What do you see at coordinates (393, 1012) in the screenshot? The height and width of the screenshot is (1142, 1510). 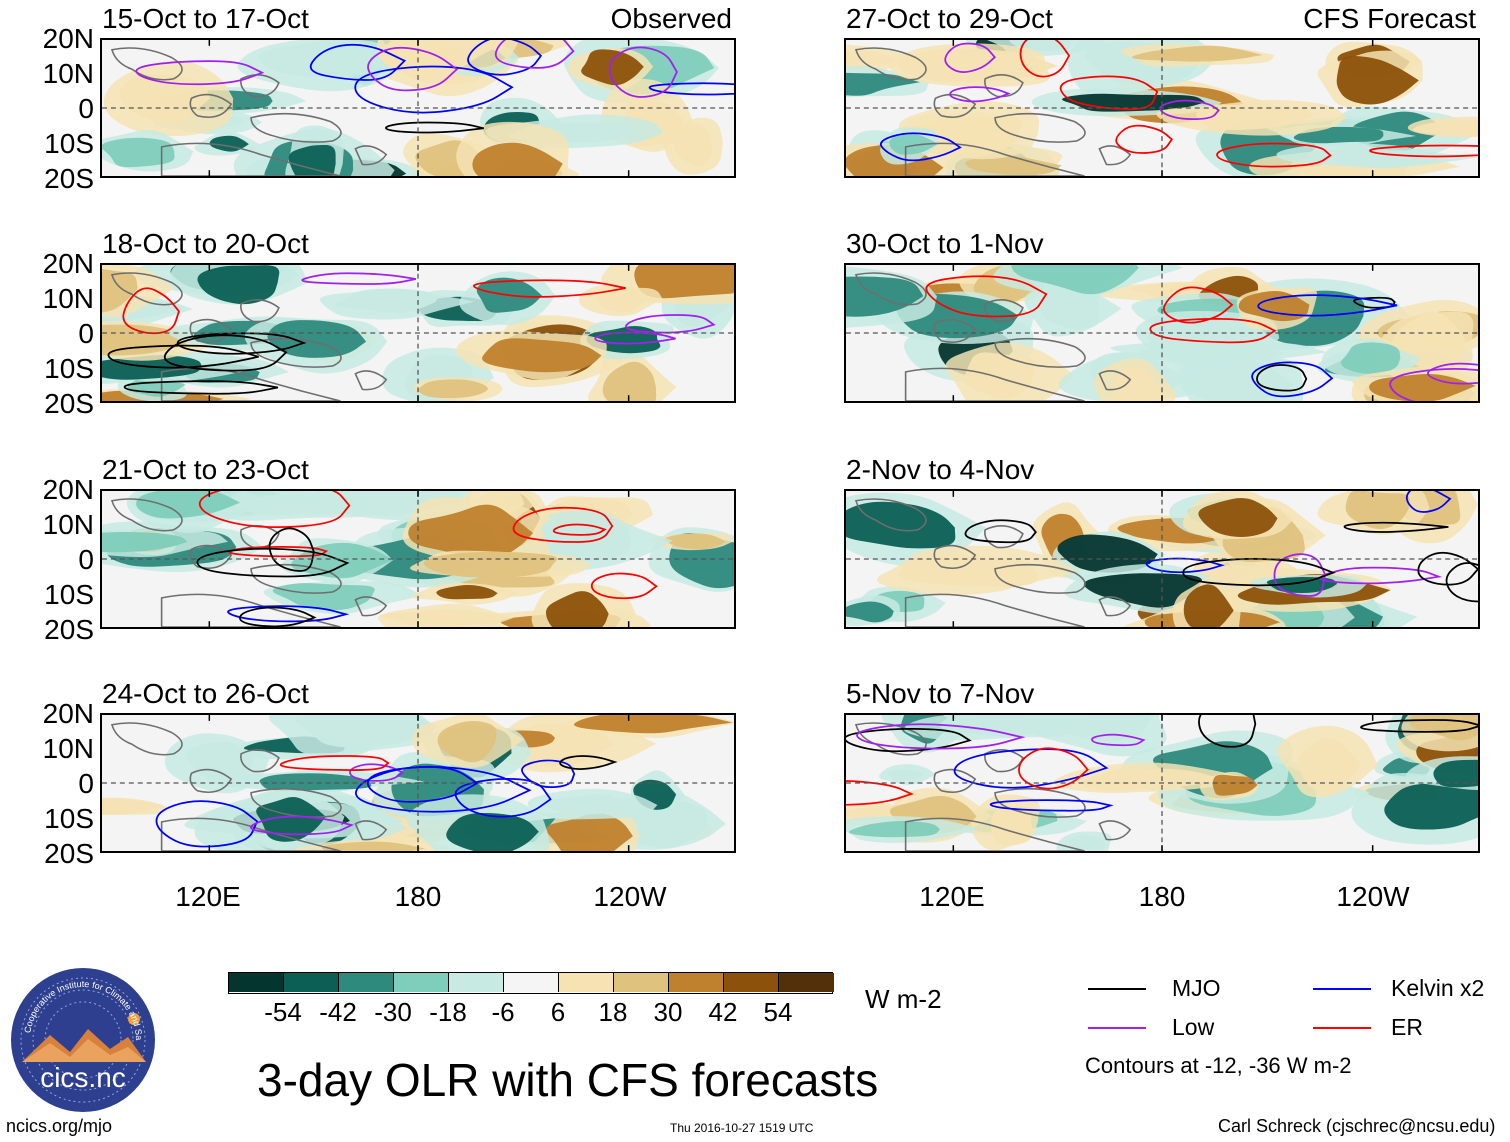 I see `colorbar-tick-label: -30` at bounding box center [393, 1012].